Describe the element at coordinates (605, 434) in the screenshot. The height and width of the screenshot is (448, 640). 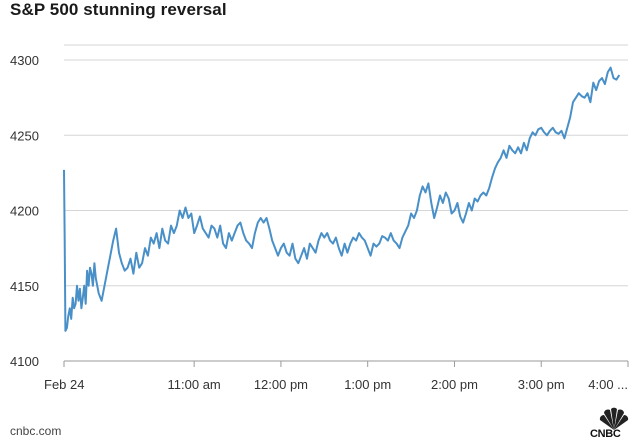
I see `brand-logo-text: CNBC` at that location.